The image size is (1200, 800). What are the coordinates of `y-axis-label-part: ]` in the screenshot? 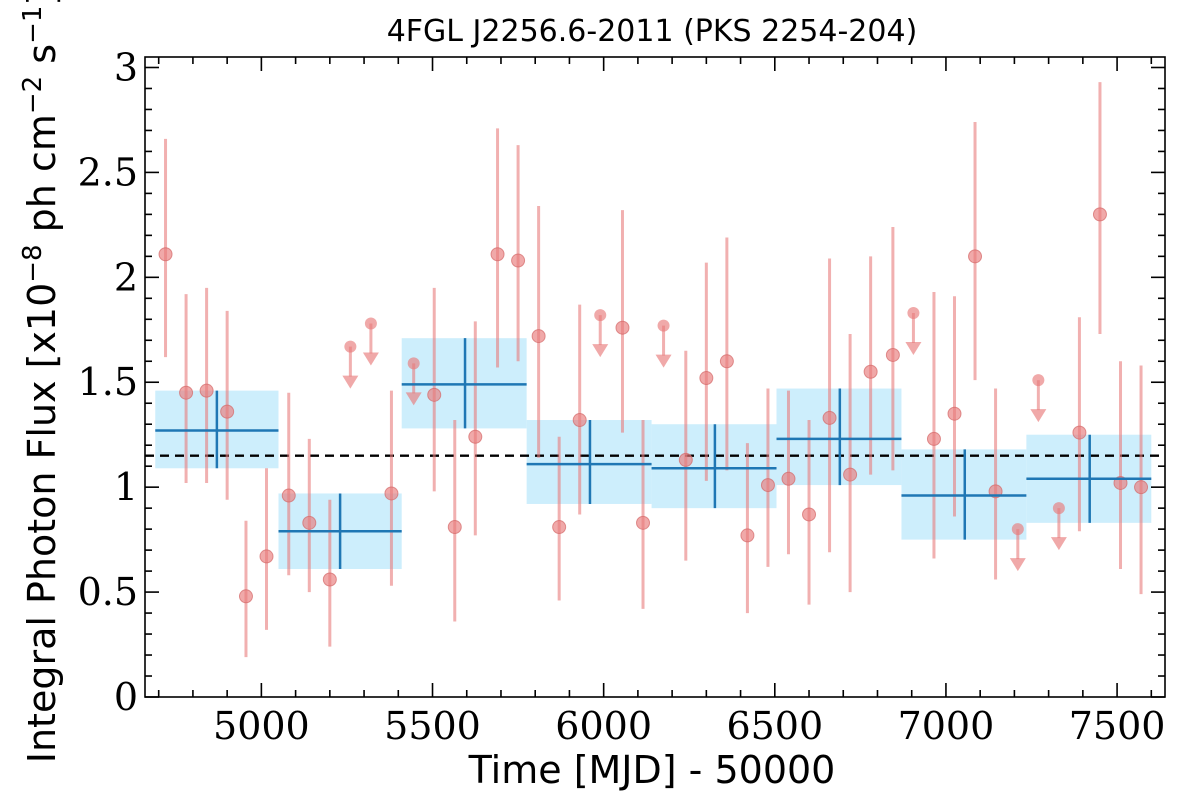 It's located at (42, 3).